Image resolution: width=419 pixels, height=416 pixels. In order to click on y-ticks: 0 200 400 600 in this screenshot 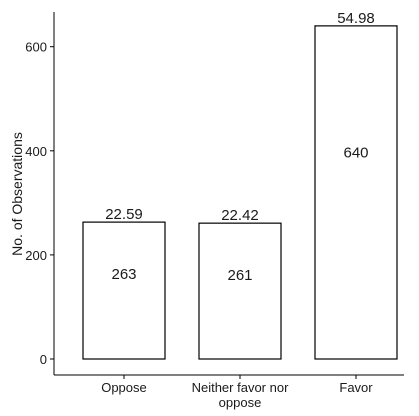, I will do `click(39, 203)`.